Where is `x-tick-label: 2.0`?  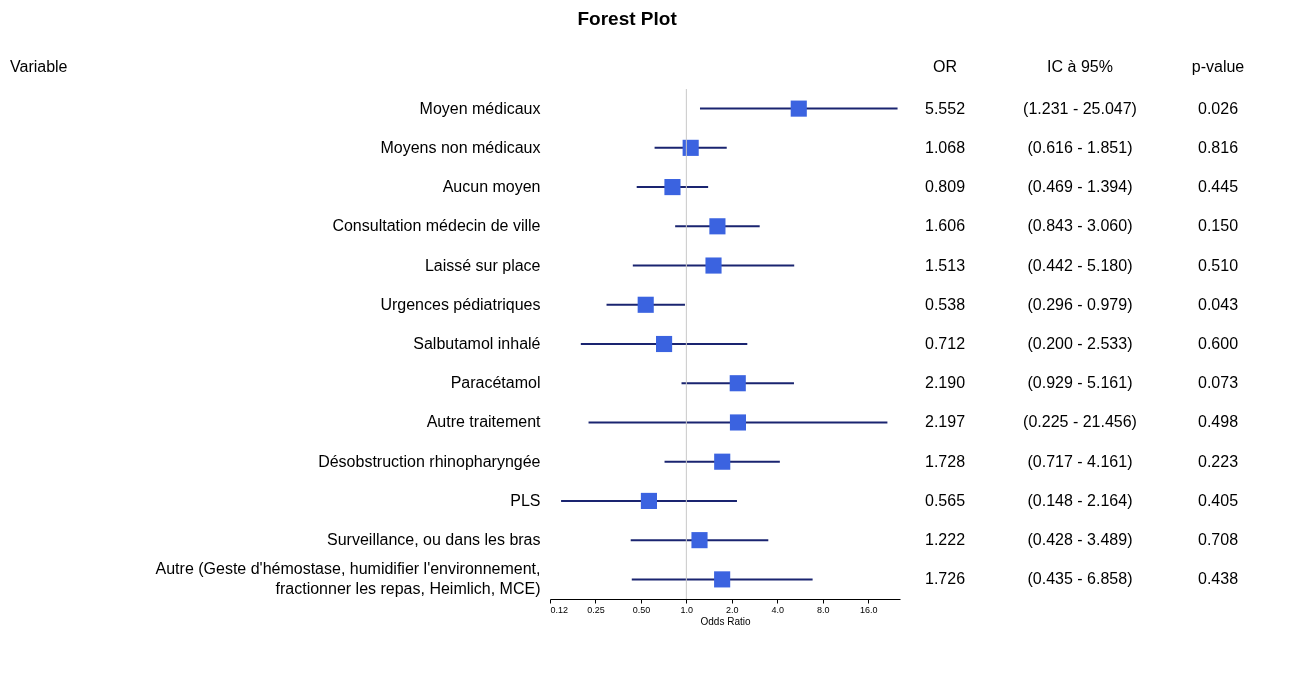 x-tick-label: 2.0 is located at coordinates (732, 609).